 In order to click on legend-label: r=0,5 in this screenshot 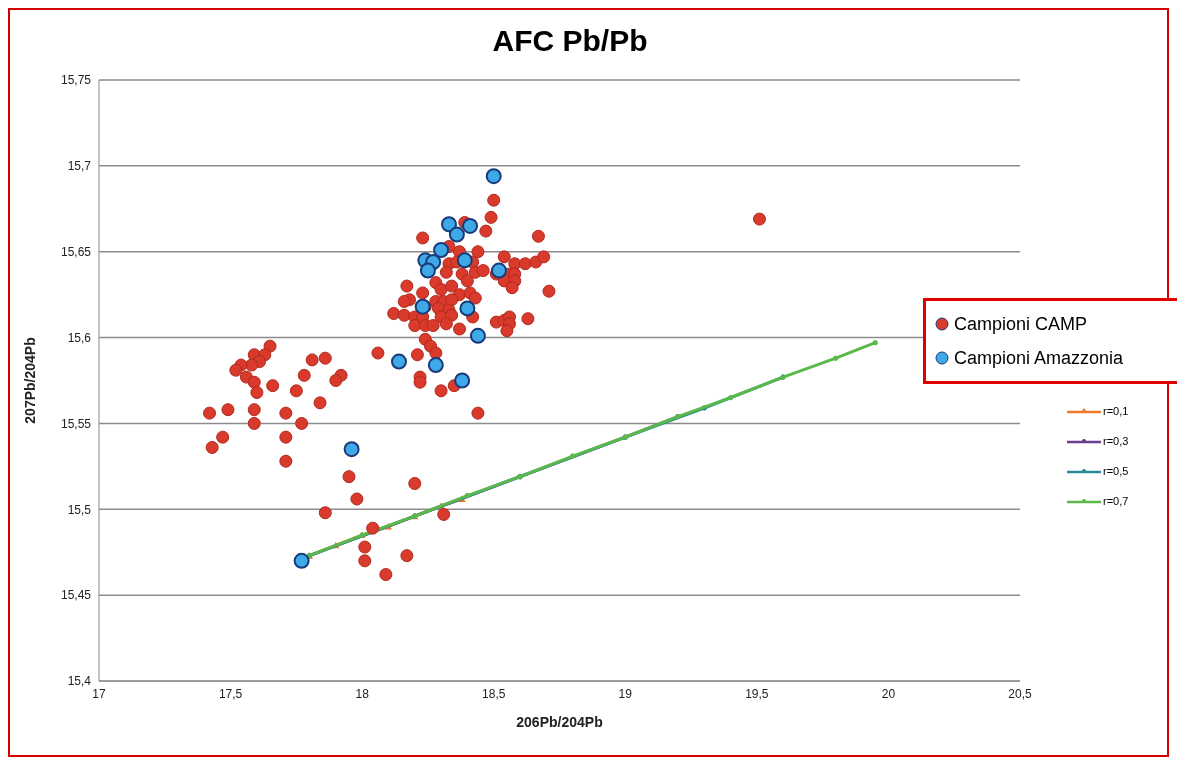, I will do `click(1116, 471)`.